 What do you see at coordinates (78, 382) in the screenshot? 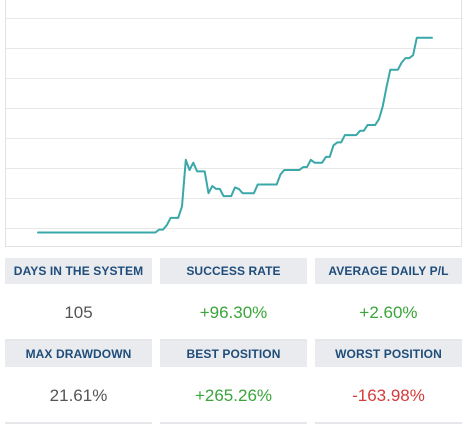
I see `stat-max-drawdown: MAX DRAWDOWN 21.61%` at bounding box center [78, 382].